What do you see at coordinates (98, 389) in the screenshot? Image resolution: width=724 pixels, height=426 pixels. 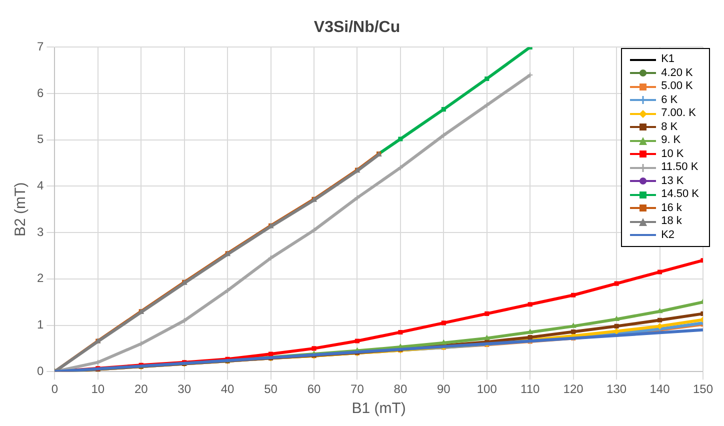 I see `x-tick-label: 10` at bounding box center [98, 389].